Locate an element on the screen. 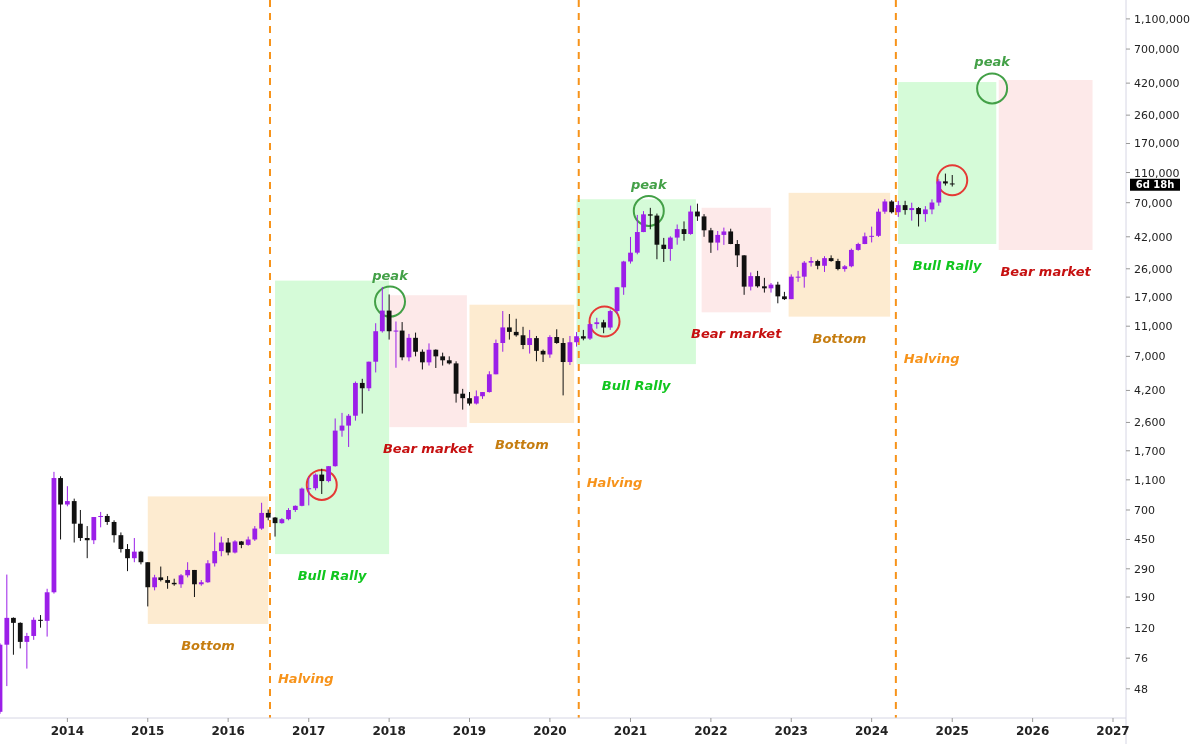 The height and width of the screenshot is (744, 1200). y-tick-label: 170,000 is located at coordinates (1157, 144).